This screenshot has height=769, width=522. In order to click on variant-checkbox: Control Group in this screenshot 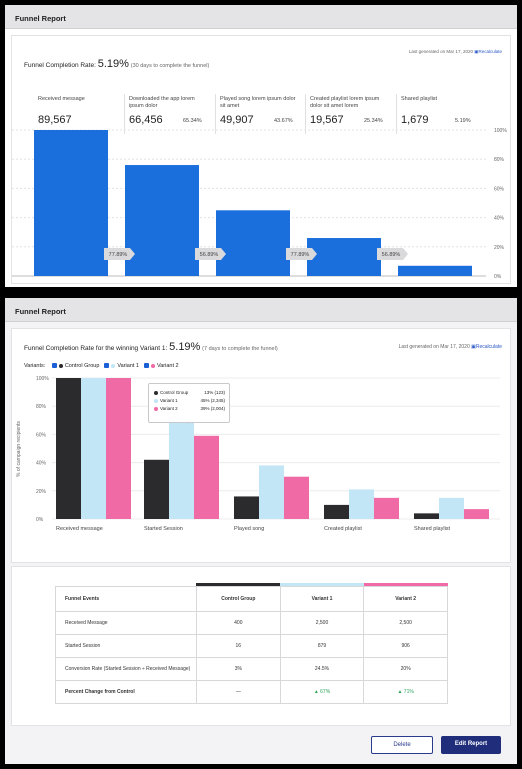, I will do `click(75, 366)`.